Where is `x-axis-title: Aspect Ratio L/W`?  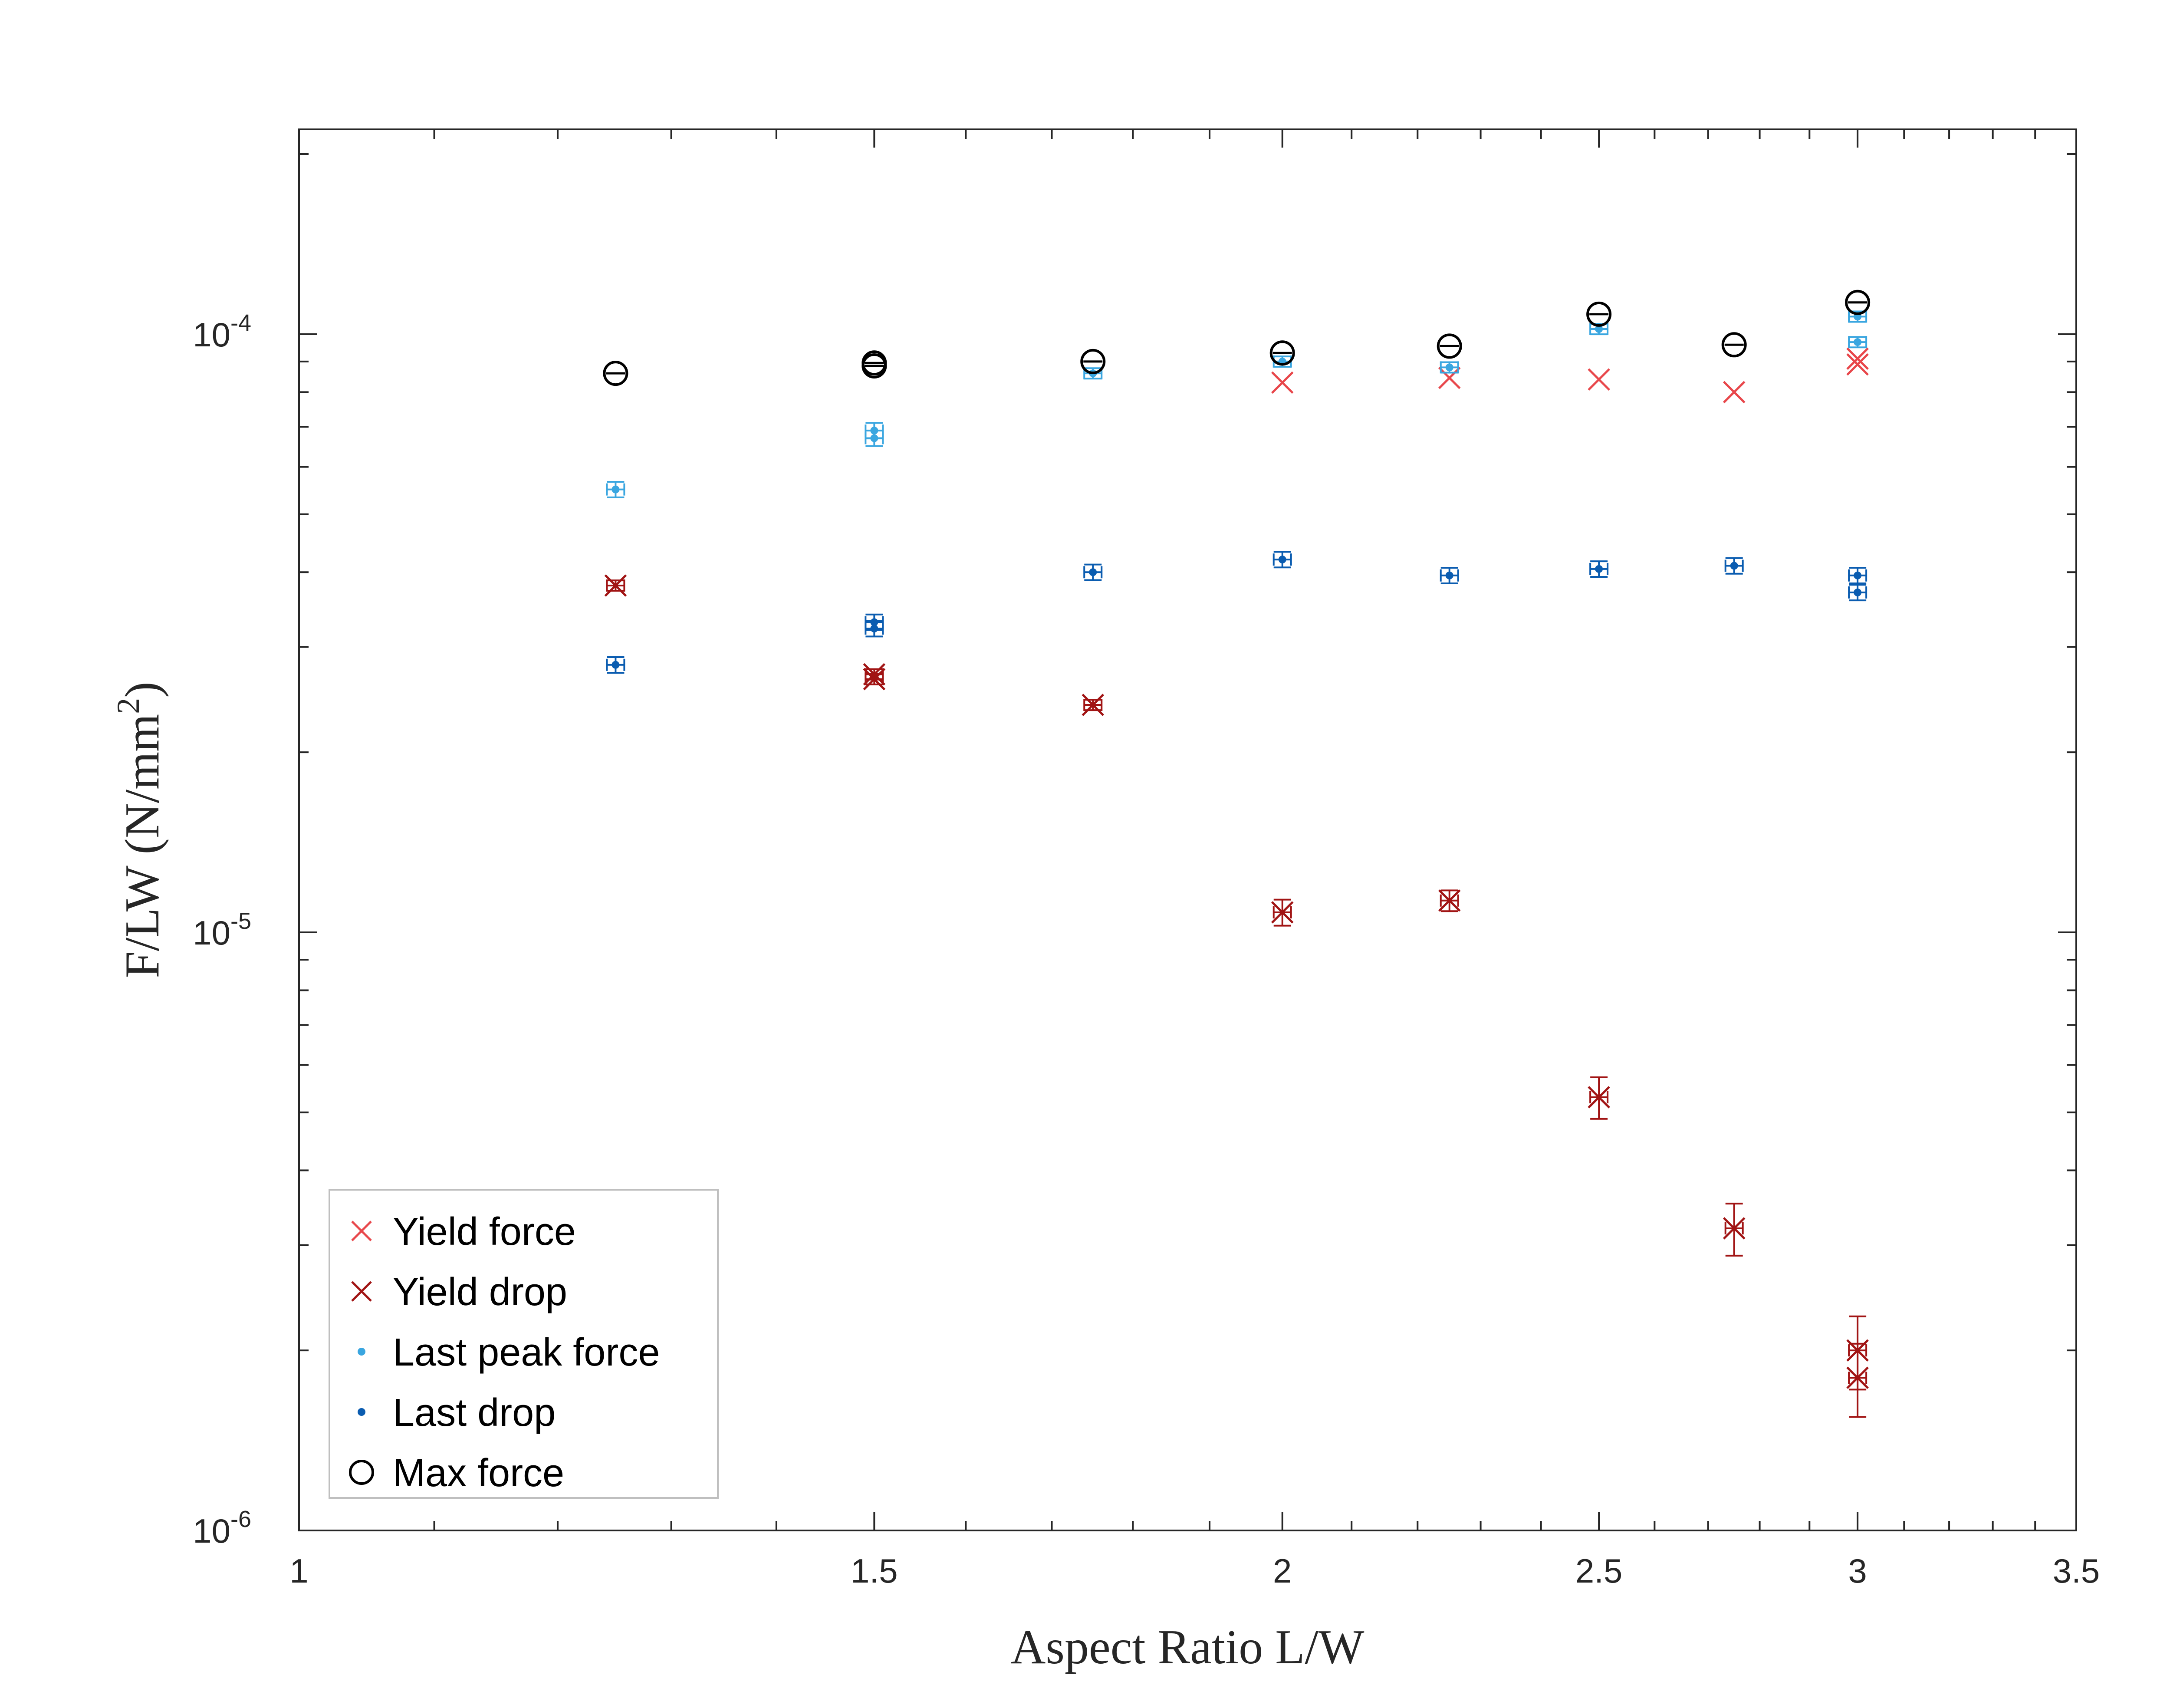 x-axis-title: Aspect Ratio L/W is located at coordinates (1187, 1647).